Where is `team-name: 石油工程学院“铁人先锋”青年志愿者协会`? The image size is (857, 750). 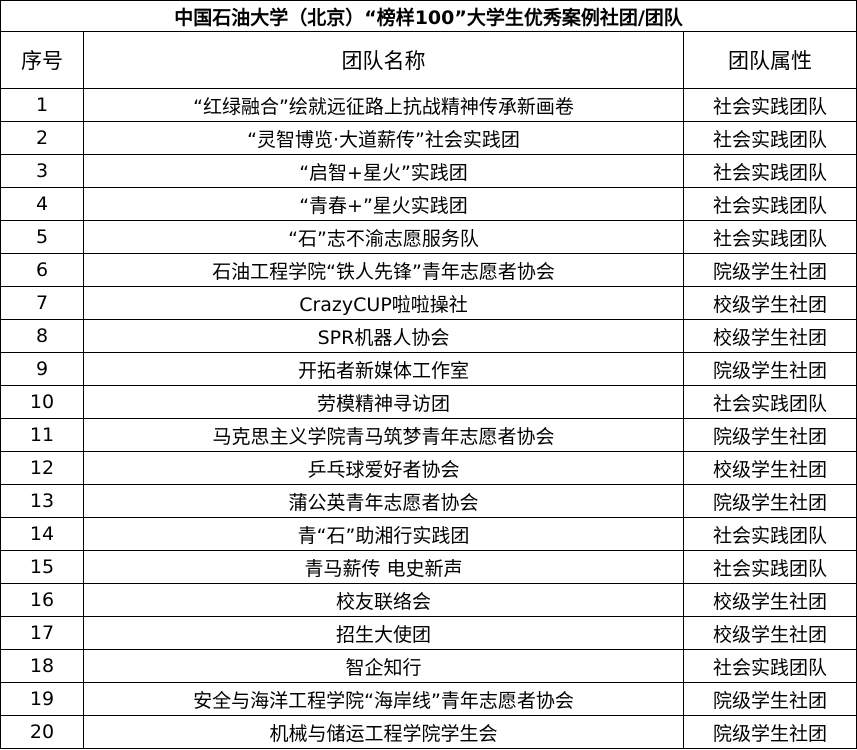 team-name: 石油工程学院“铁人先锋”青年志愿者协会 is located at coordinates (383, 270).